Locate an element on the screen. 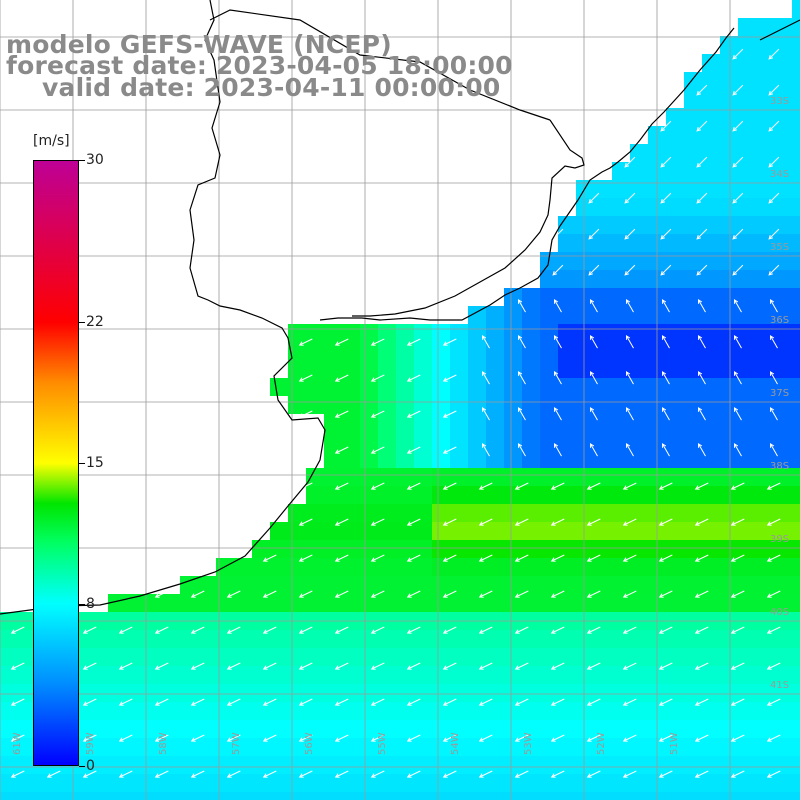  longitude-label: 53W is located at coordinates (528, 743).